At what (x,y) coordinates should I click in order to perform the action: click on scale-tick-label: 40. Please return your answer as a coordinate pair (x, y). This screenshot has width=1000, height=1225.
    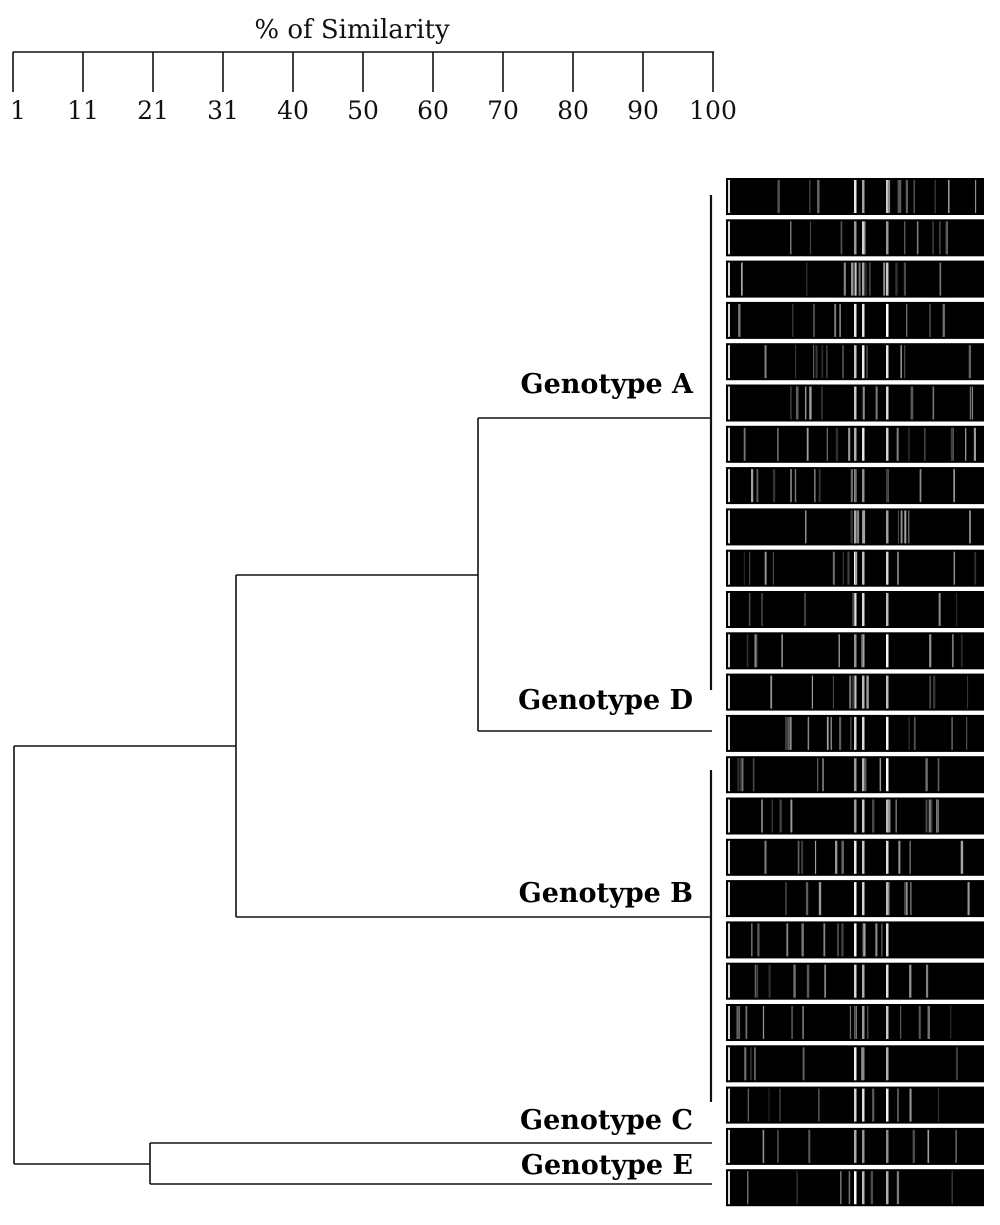
    Looking at the image, I should click on (293, 110).